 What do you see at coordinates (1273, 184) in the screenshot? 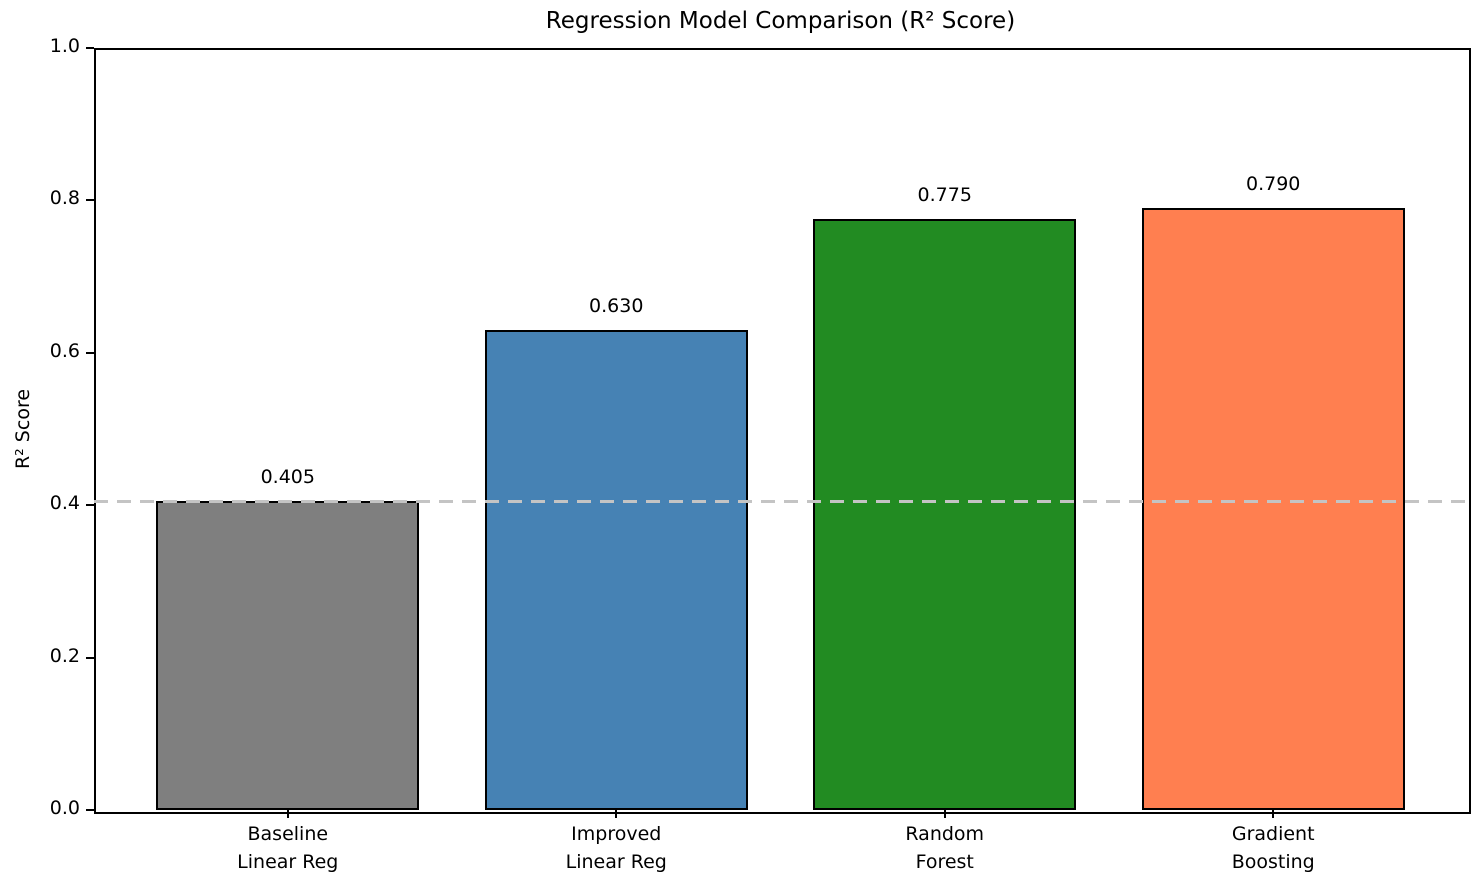
I see `bar-value-label-gradient-boosting: 0.790` at bounding box center [1273, 184].